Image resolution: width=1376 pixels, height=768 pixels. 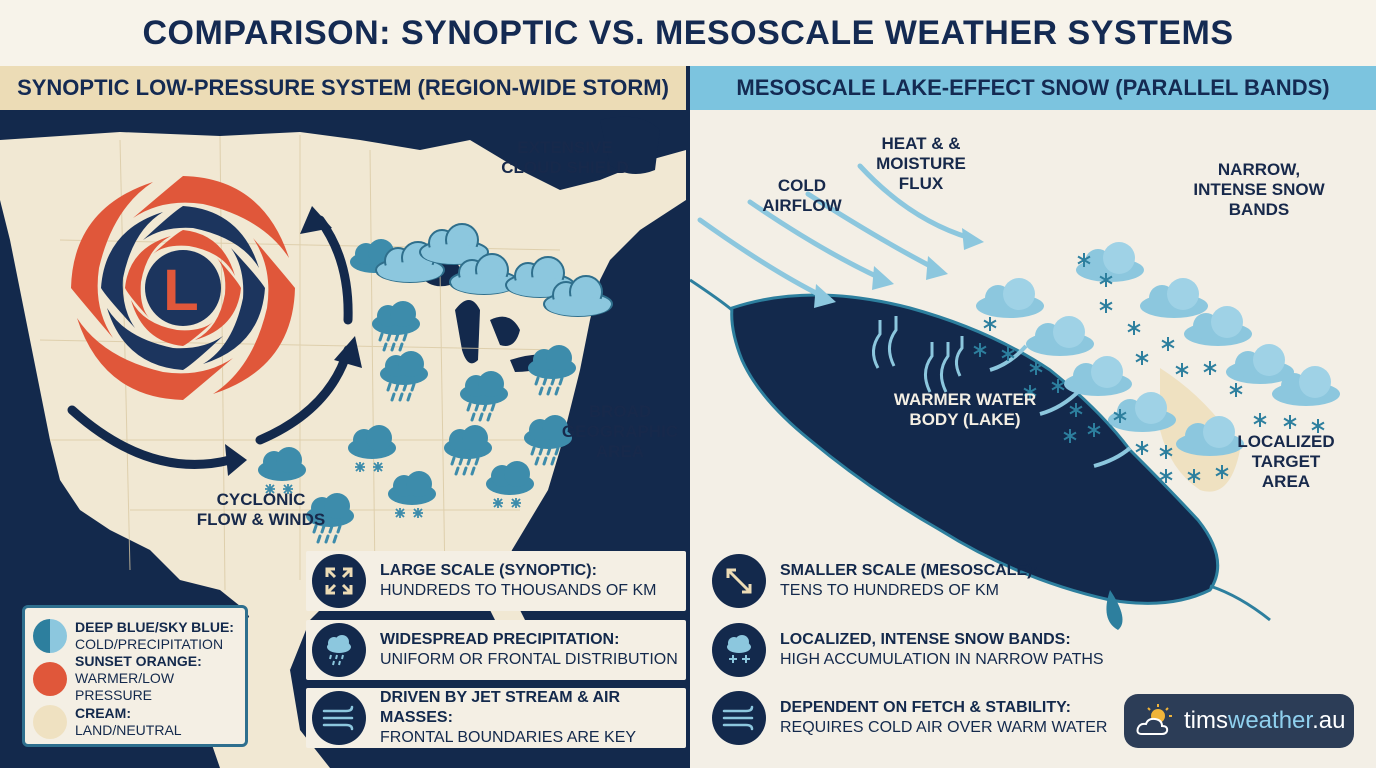 I want to click on cyclonic-flow-label: CYCLONIC FLOW & WINDS, so click(x=261, y=509).